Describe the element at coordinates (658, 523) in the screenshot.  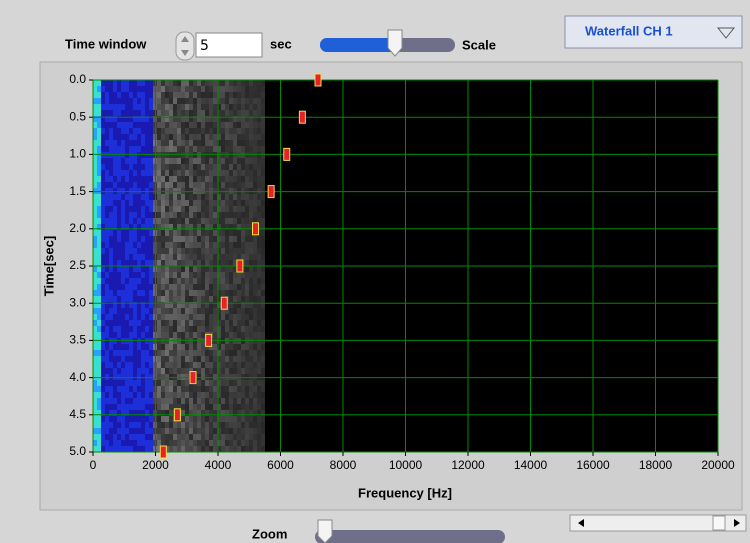
I see `scrollbar` at that location.